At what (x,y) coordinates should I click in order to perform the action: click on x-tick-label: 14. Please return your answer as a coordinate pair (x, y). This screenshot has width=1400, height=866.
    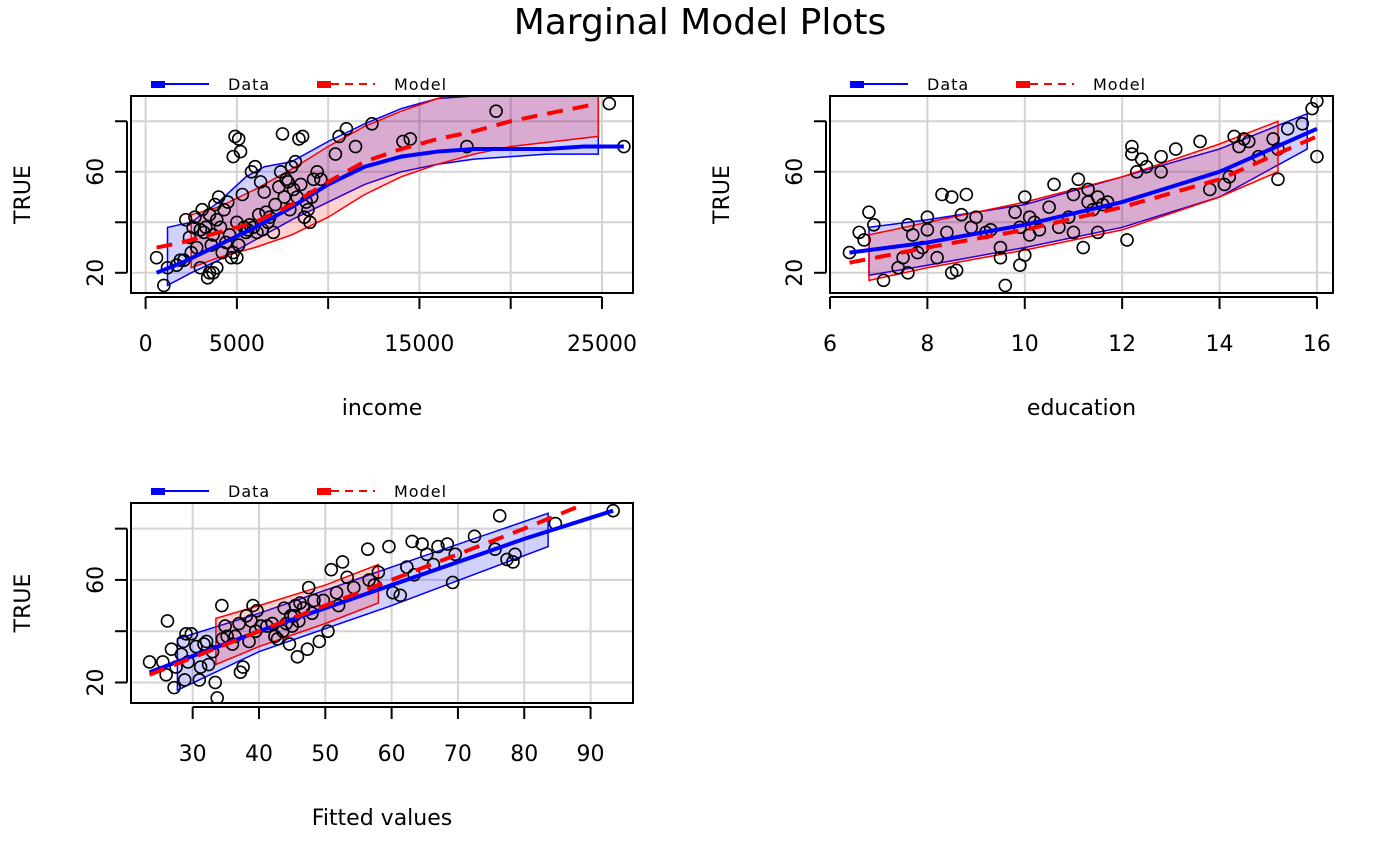
    Looking at the image, I should click on (1220, 344).